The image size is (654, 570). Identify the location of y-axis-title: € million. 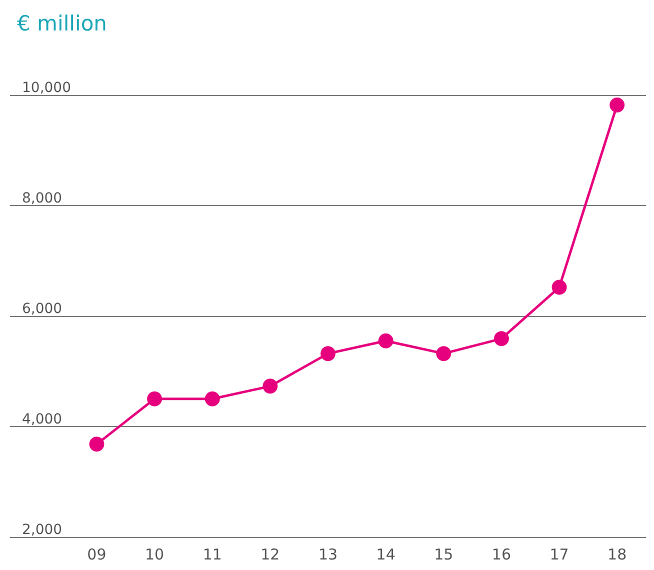
(62, 24).